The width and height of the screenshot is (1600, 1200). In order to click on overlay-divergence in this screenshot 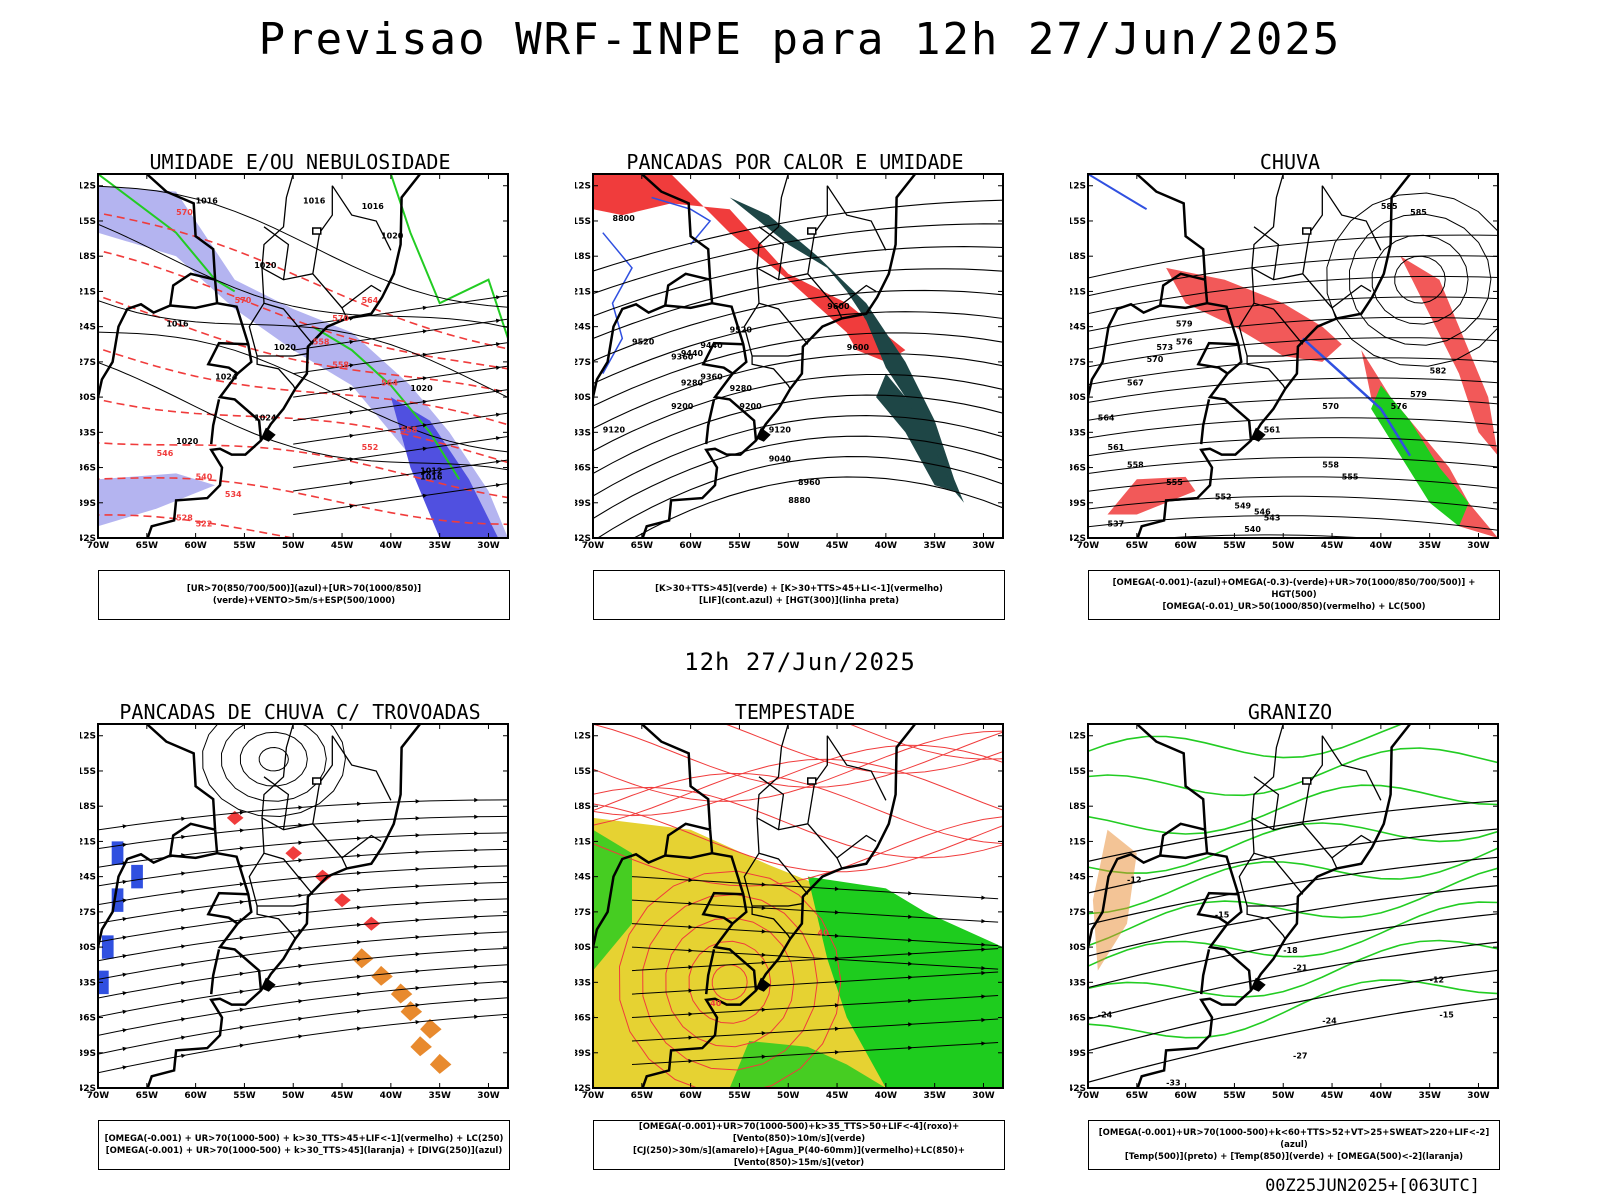, I will do `click(103, 982)`.